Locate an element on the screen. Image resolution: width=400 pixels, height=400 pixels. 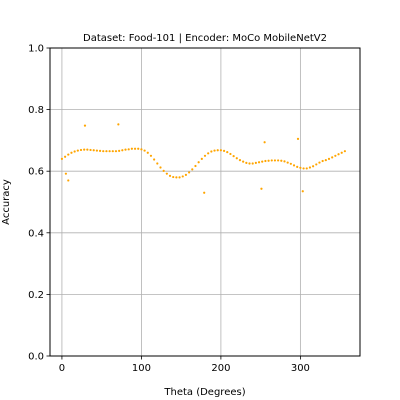
x-tick-label: 300 is located at coordinates (300, 368).